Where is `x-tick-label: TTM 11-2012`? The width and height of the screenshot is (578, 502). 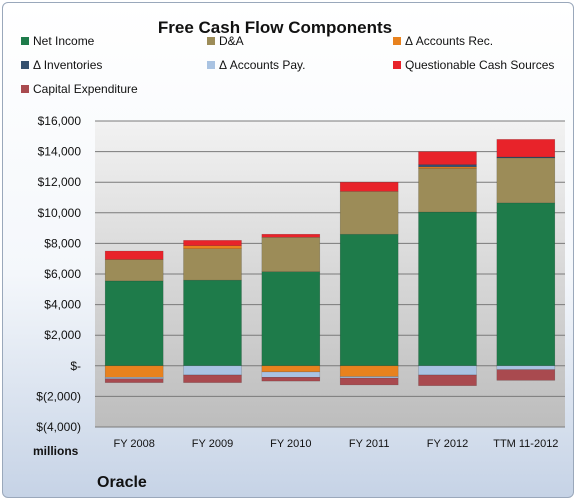
x-tick-label: TTM 11-2012 is located at coordinates (525, 444).